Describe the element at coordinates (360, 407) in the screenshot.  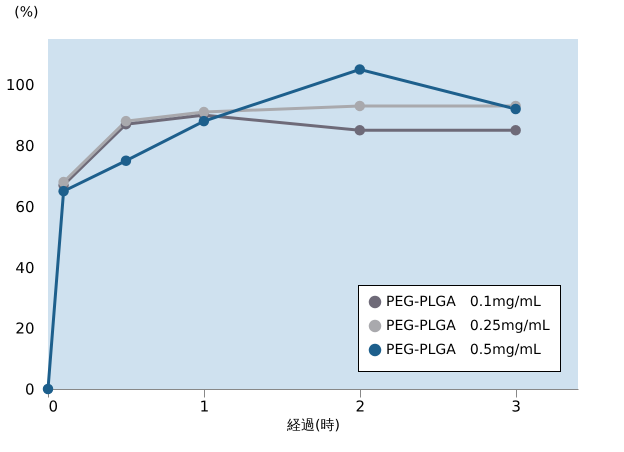
I see `x-tick-label: 2` at that location.